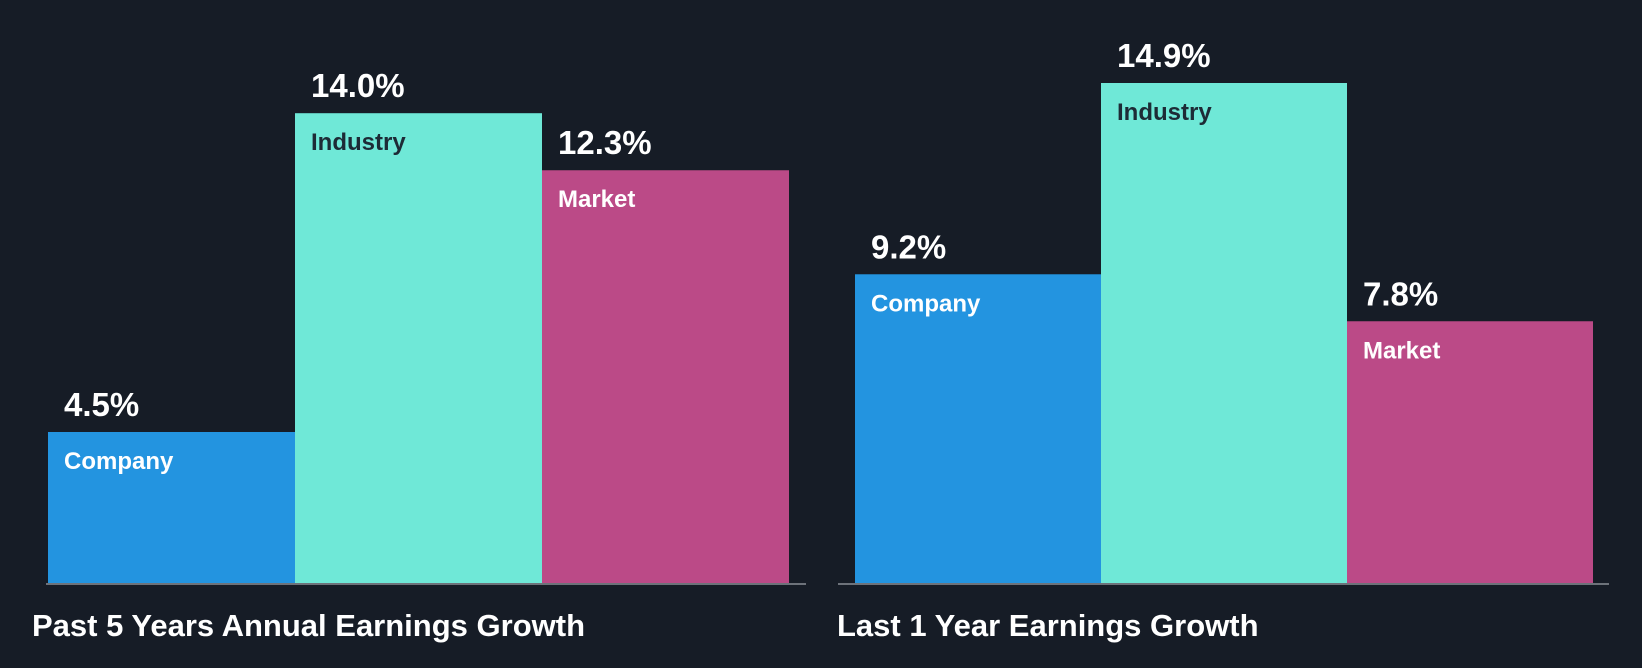 The width and height of the screenshot is (1642, 668). What do you see at coordinates (1400, 293) in the screenshot?
I see `value-label-market: 7.8%` at bounding box center [1400, 293].